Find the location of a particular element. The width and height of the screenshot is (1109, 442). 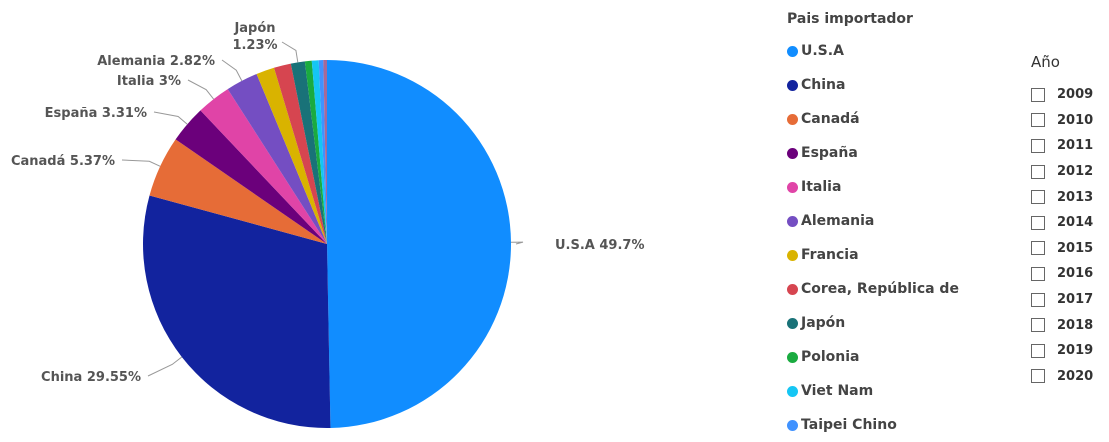

year-option: 2009 is located at coordinates (1069, 95).